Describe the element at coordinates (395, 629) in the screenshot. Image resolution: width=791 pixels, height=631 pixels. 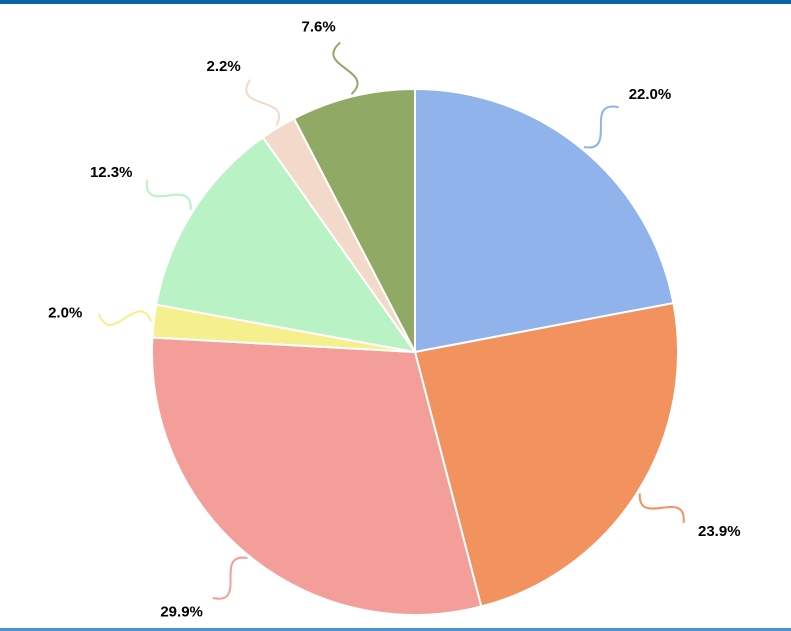
I see `bottom-border-rule` at that location.